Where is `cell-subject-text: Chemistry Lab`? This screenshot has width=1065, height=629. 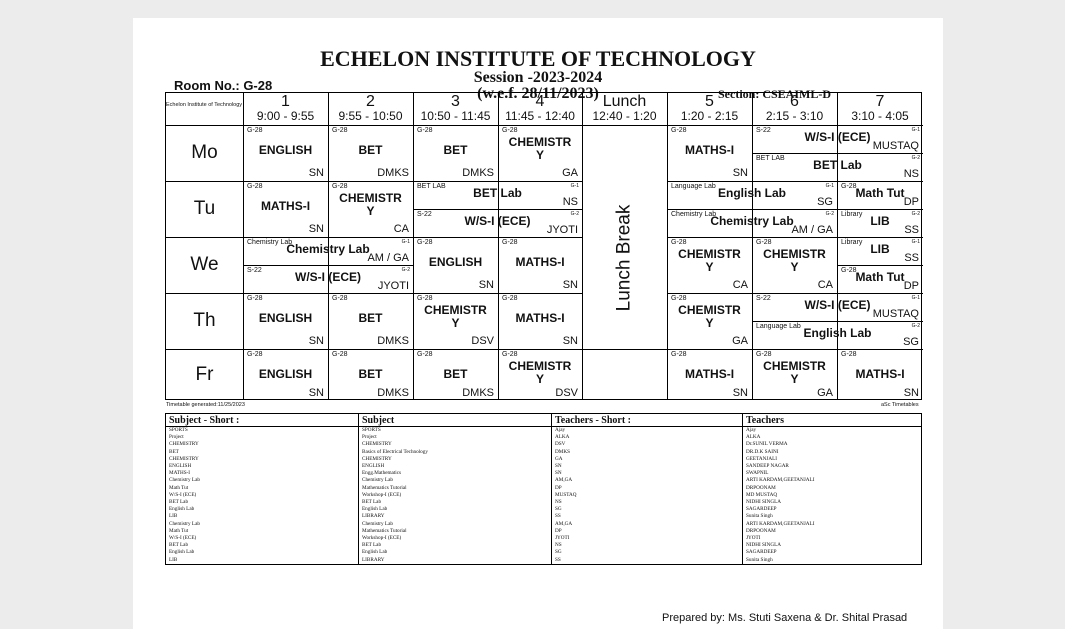
cell-subject-text: Chemistry Lab is located at coordinates (328, 249).